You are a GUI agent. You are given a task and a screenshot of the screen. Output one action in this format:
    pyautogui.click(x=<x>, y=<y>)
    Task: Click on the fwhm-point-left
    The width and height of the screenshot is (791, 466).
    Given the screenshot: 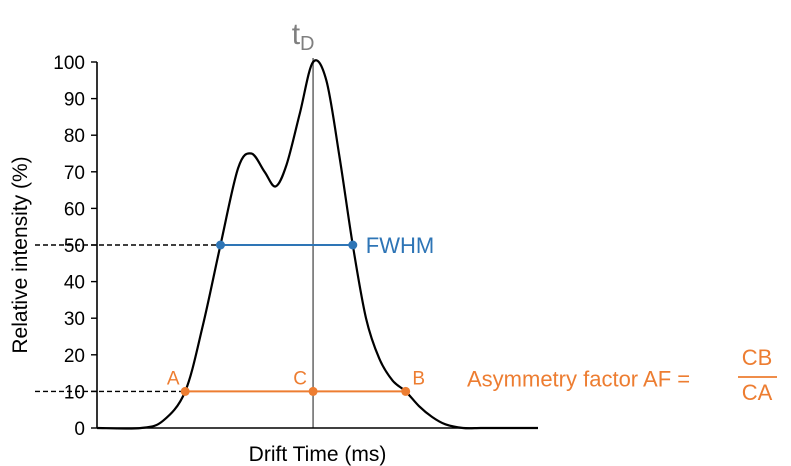 What is the action you would take?
    pyautogui.click(x=220, y=245)
    